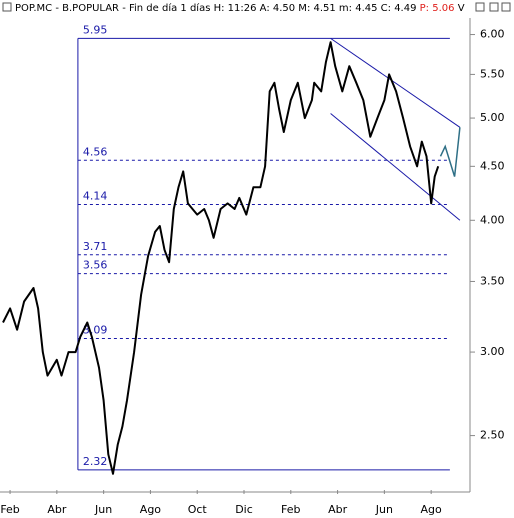 The image size is (514, 518). What do you see at coordinates (492, 73) in the screenshot?
I see `y-tick-label: 5.50` at bounding box center [492, 73].